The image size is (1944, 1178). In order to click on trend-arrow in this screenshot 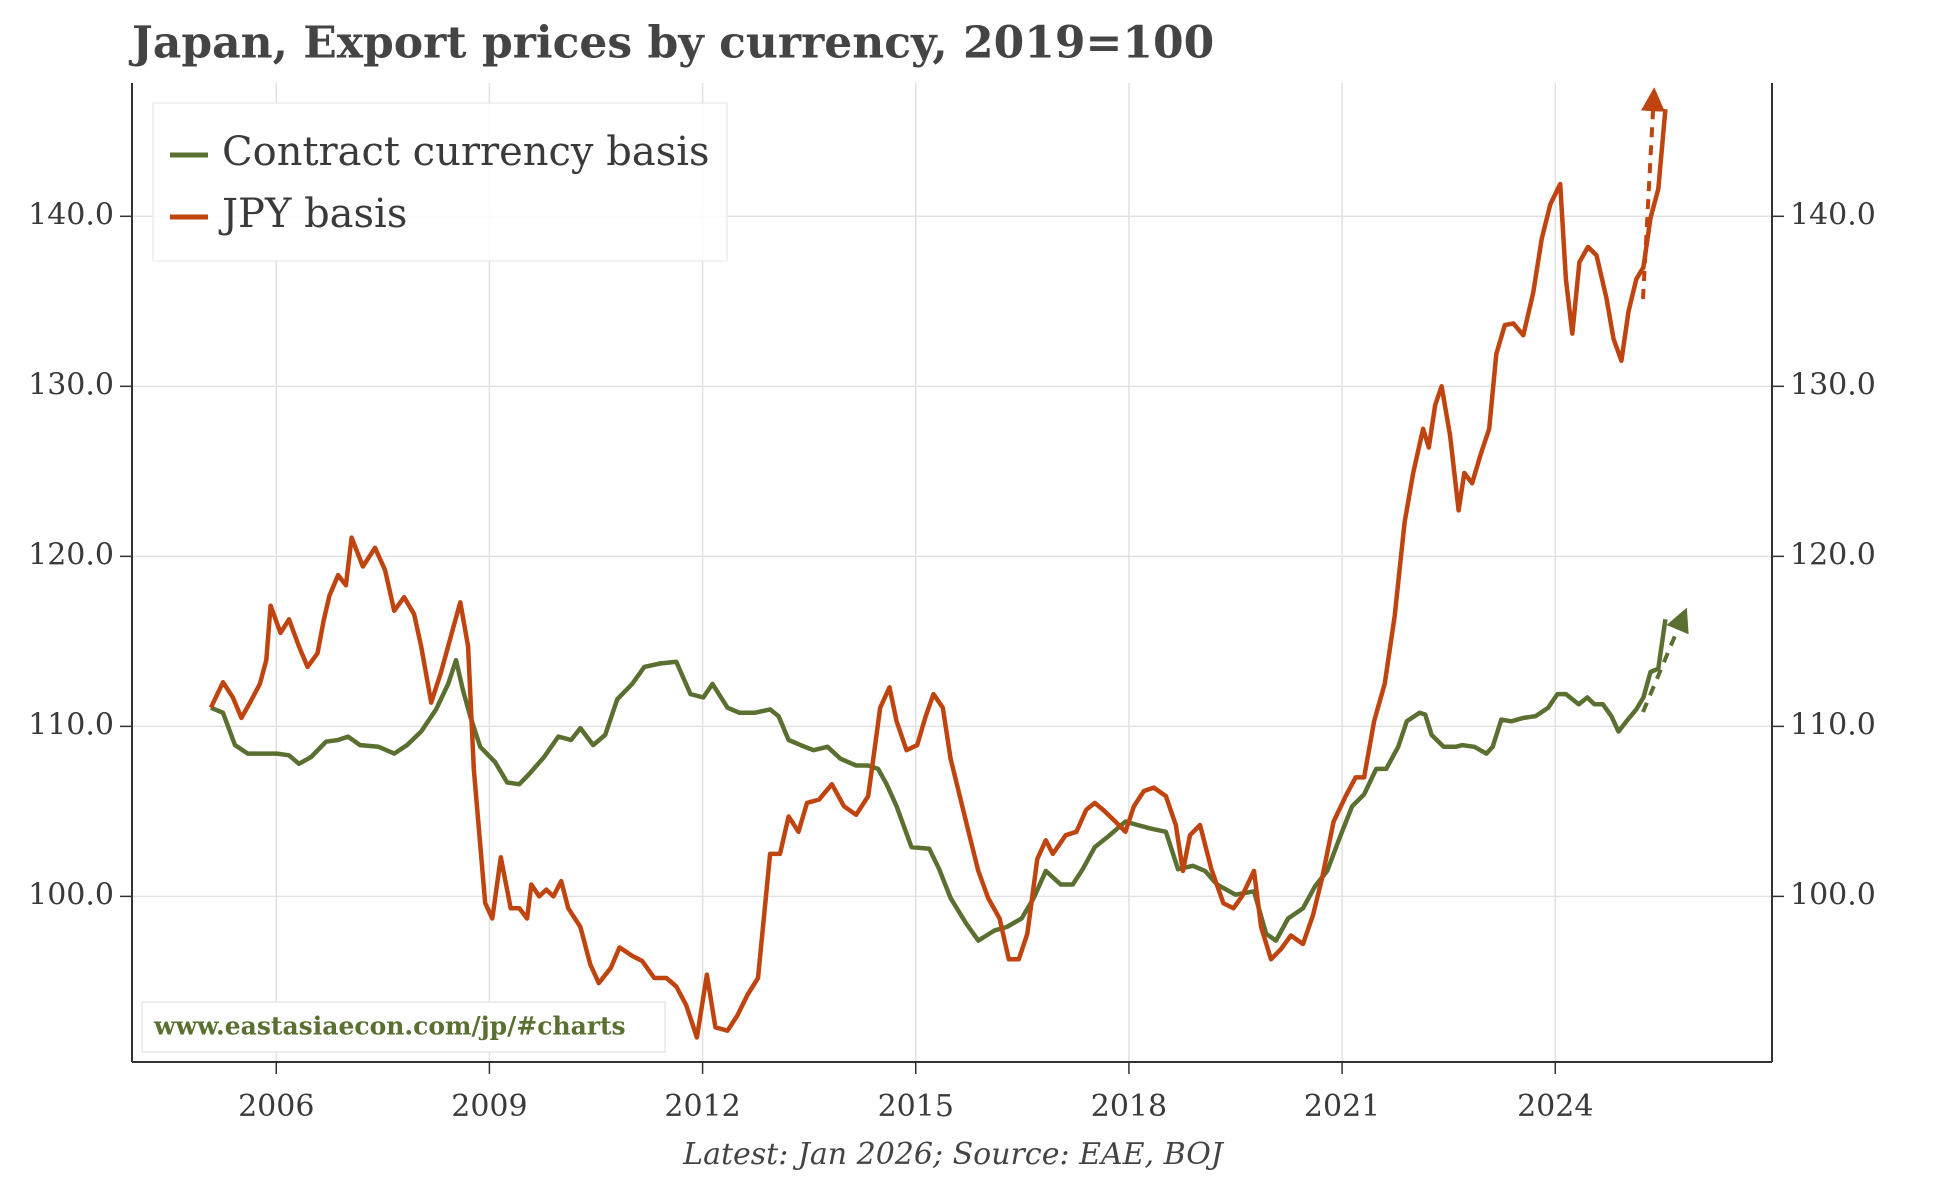, I will do `click(1665, 660)`.